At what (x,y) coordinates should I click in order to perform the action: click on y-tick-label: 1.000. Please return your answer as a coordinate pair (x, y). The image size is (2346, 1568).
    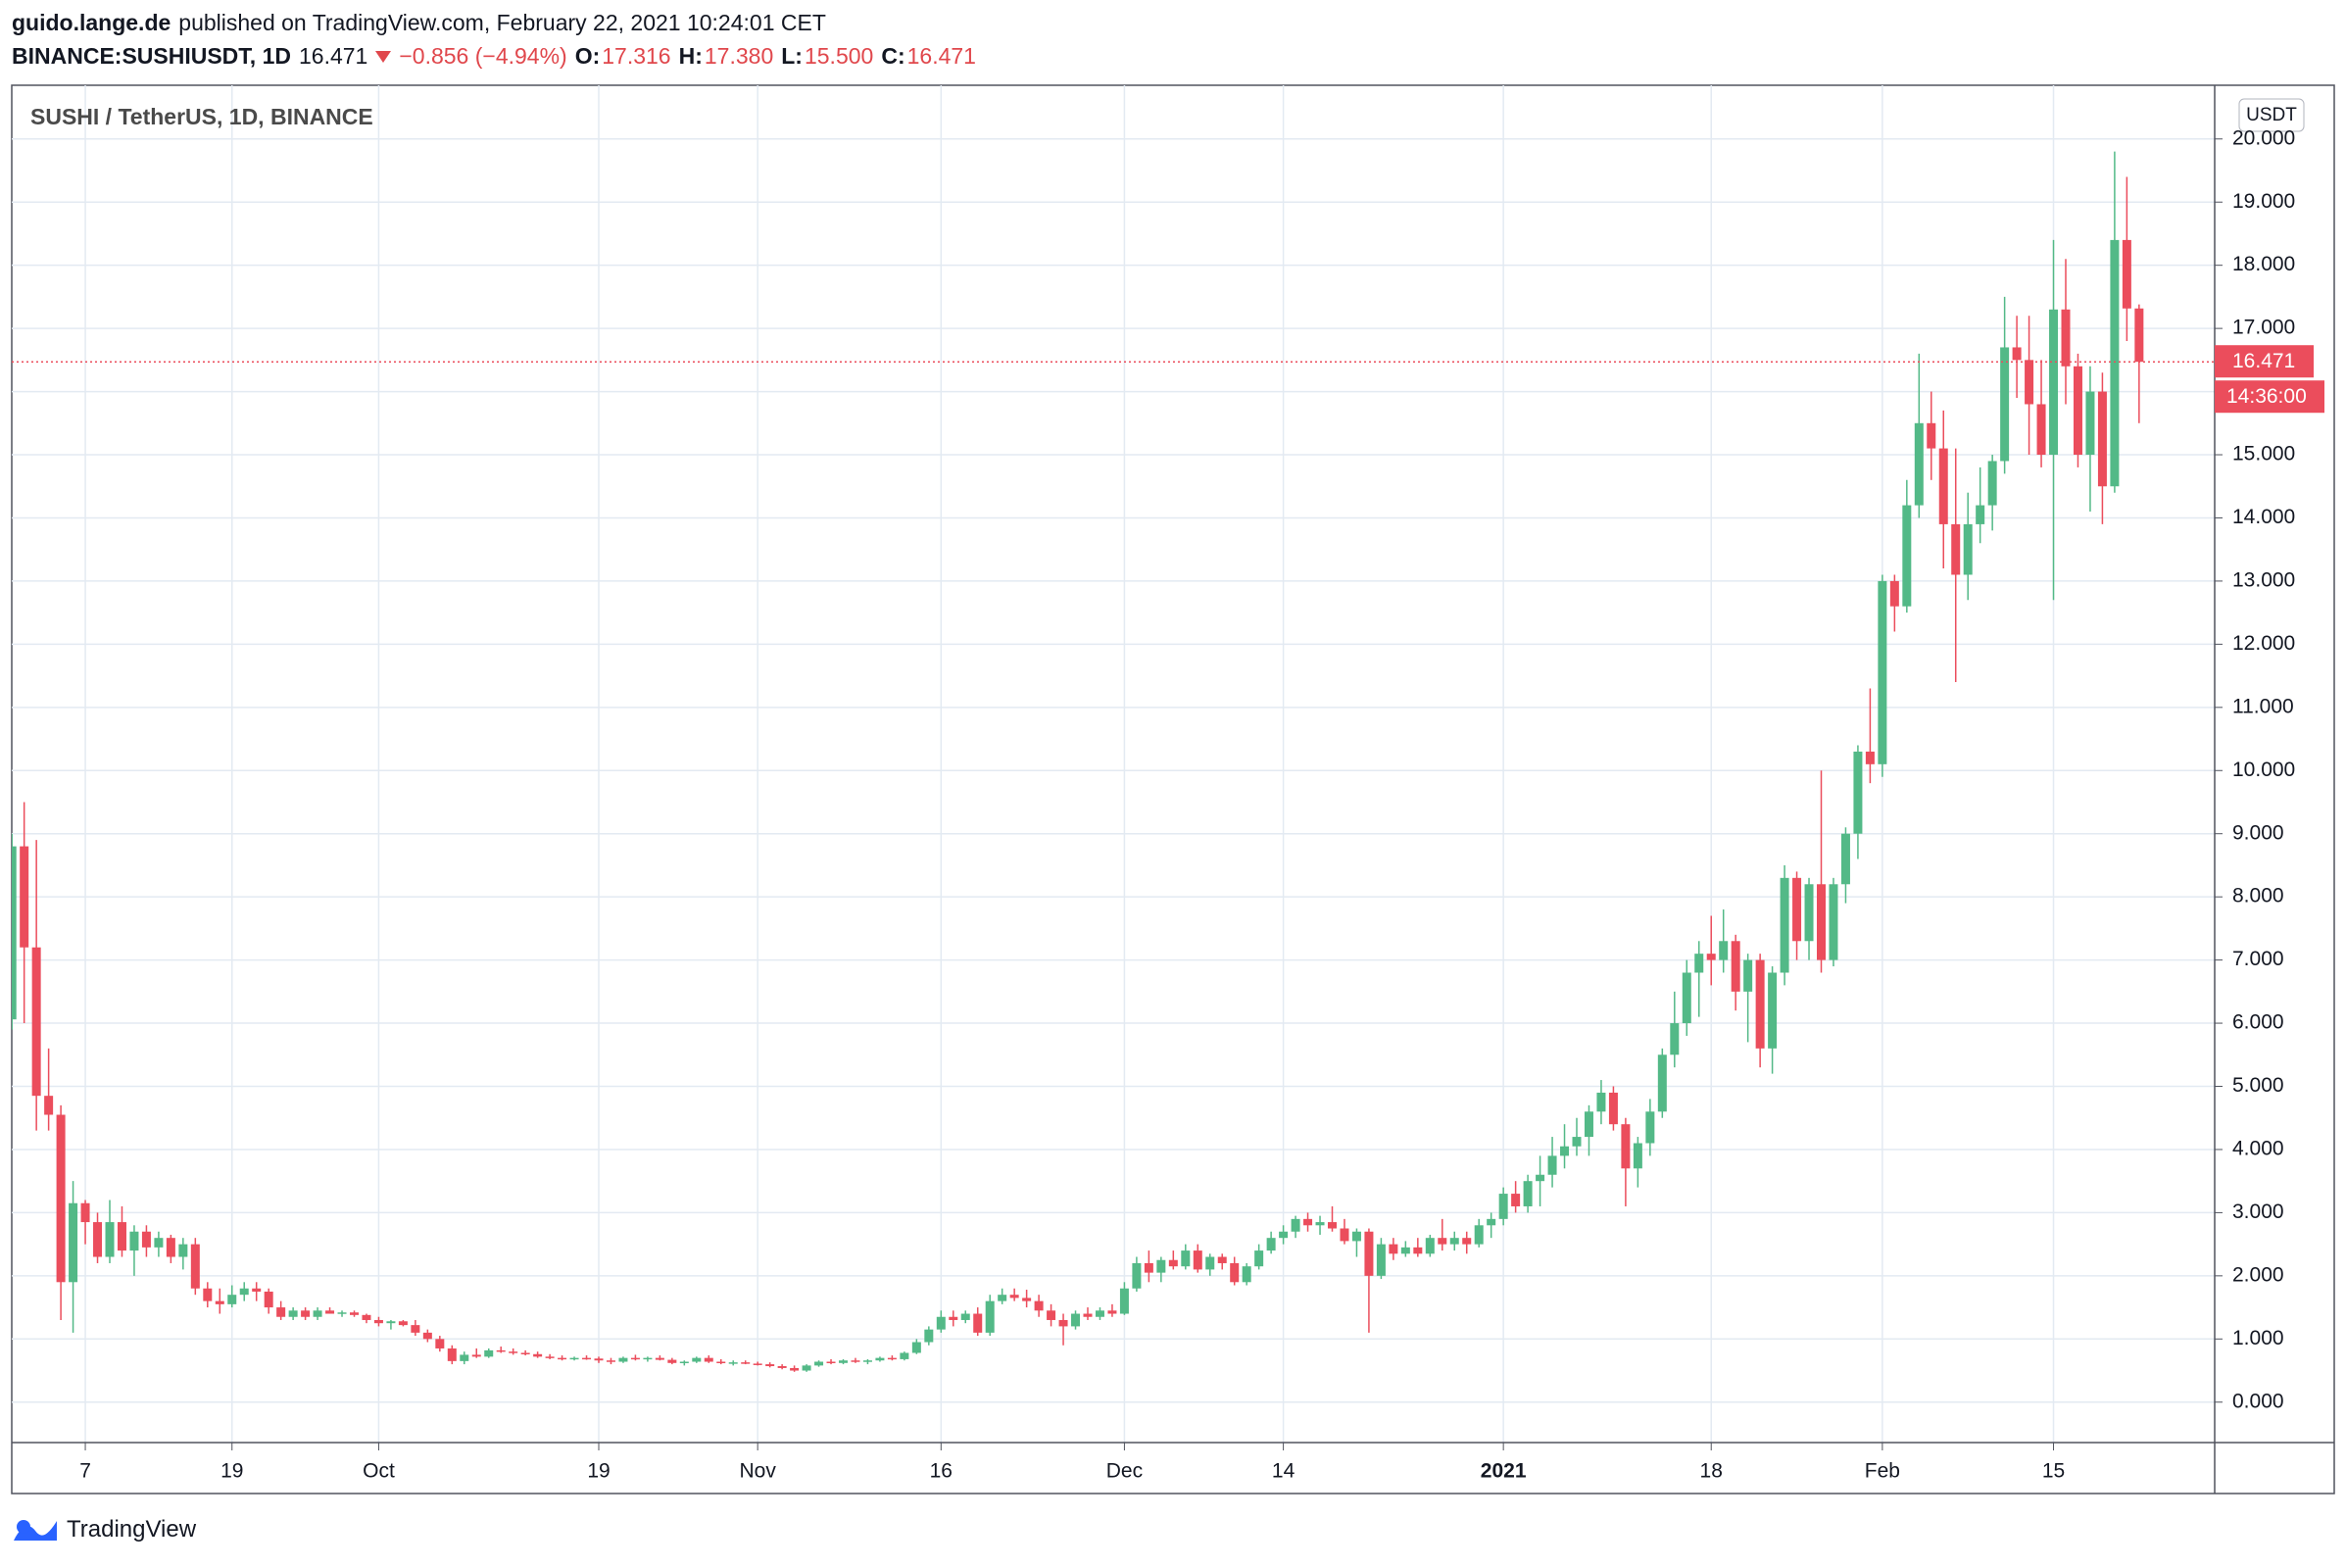
    Looking at the image, I should click on (2258, 1338).